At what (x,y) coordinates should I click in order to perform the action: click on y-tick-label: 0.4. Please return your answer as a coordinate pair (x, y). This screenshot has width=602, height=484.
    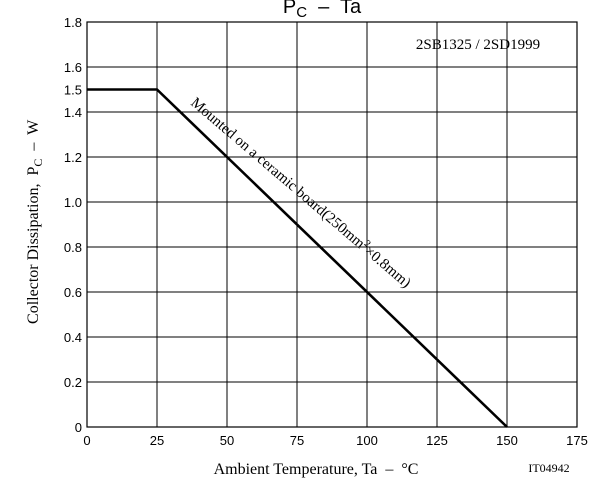
    Looking at the image, I should click on (73, 337).